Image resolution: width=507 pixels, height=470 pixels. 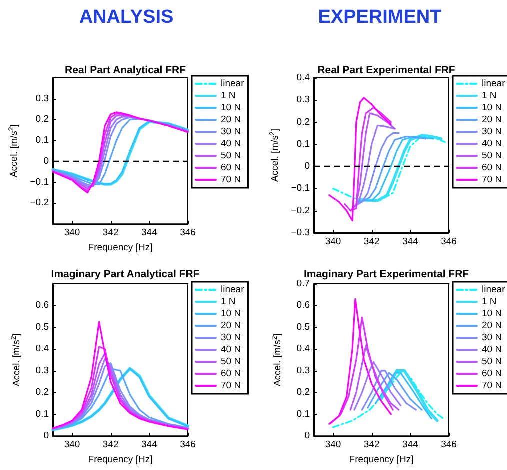 What do you see at coordinates (125, 274) in the screenshot?
I see `chart-title: Imaginary Part Analytical FRF` at bounding box center [125, 274].